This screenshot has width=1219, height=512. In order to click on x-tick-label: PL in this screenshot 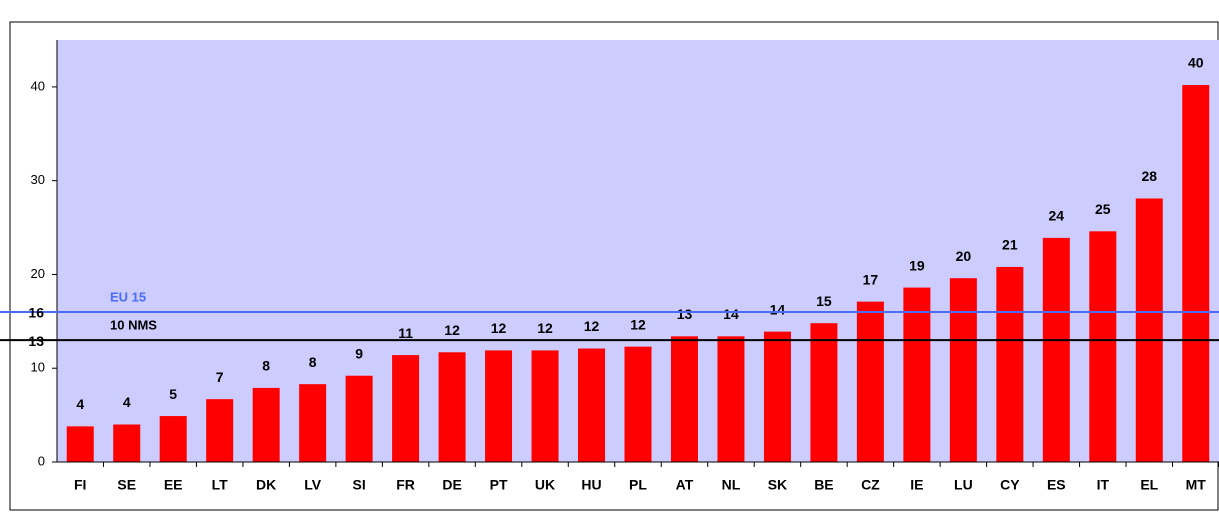, I will do `click(638, 485)`.